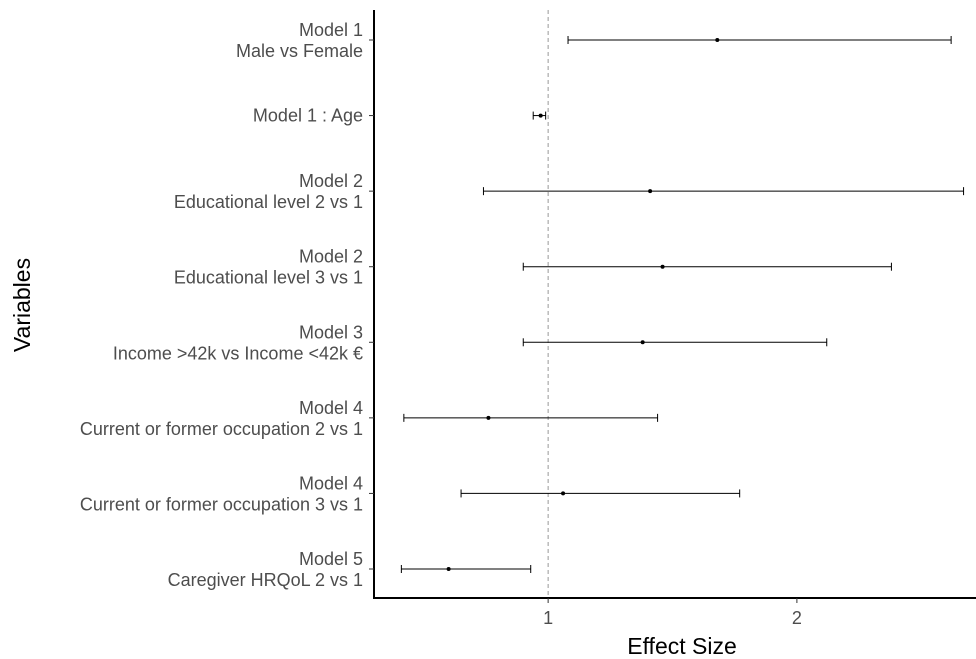  I want to click on y-tick-label: Current or former occupation 3 vs 1, so click(221, 504).